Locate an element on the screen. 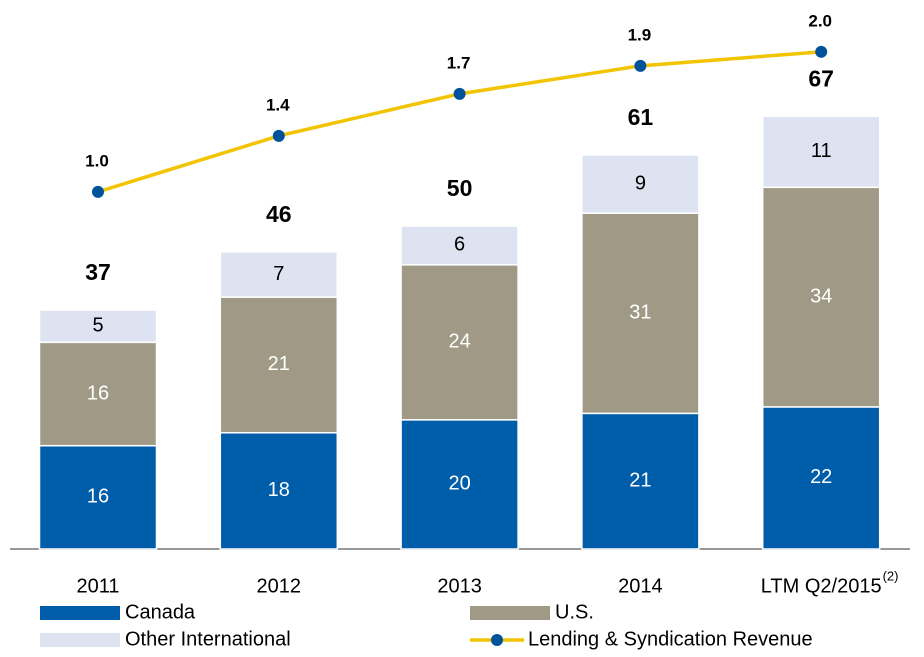 This screenshot has height=657, width=924. total-label: 67 is located at coordinates (821, 78).